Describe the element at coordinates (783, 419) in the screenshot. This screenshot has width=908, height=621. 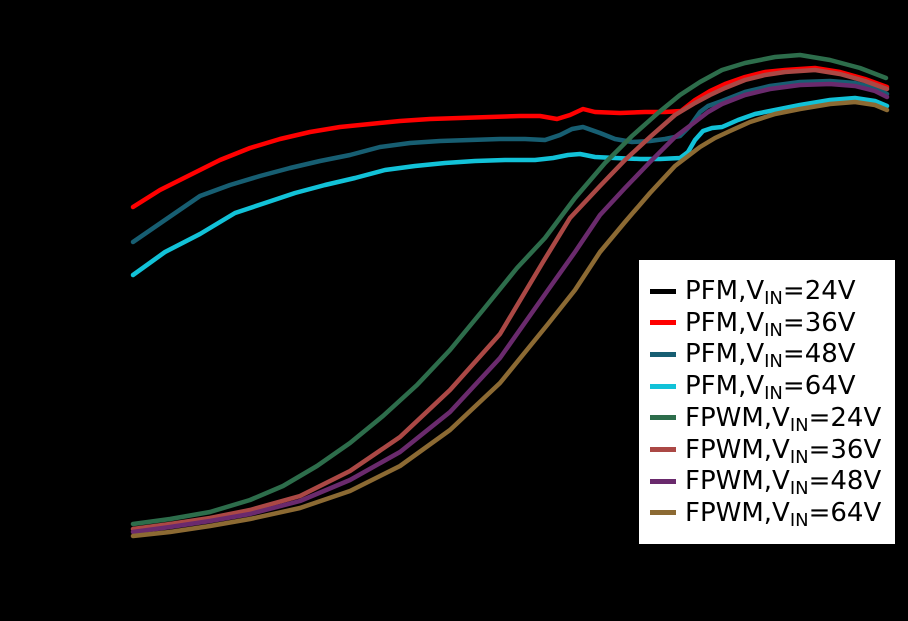
I see `legend-label: FPWM,VIN=24V` at that location.